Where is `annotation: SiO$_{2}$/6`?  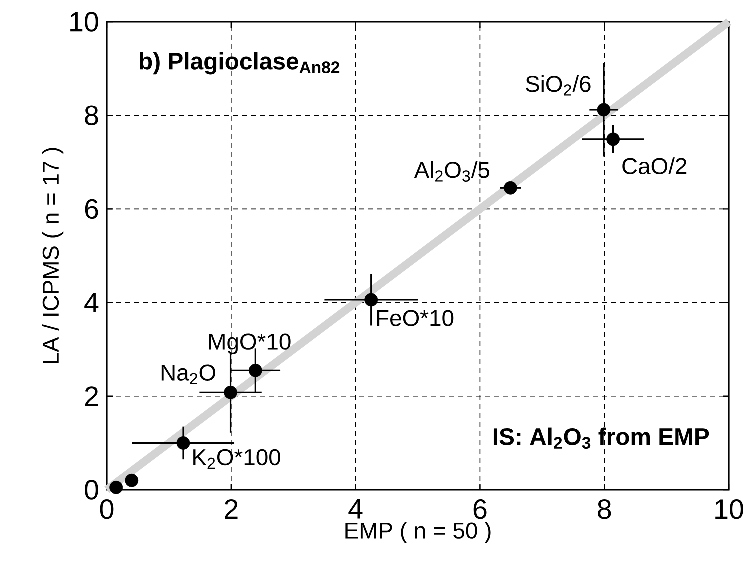 annotation: SiO$_{2}$/6 is located at coordinates (558, 85).